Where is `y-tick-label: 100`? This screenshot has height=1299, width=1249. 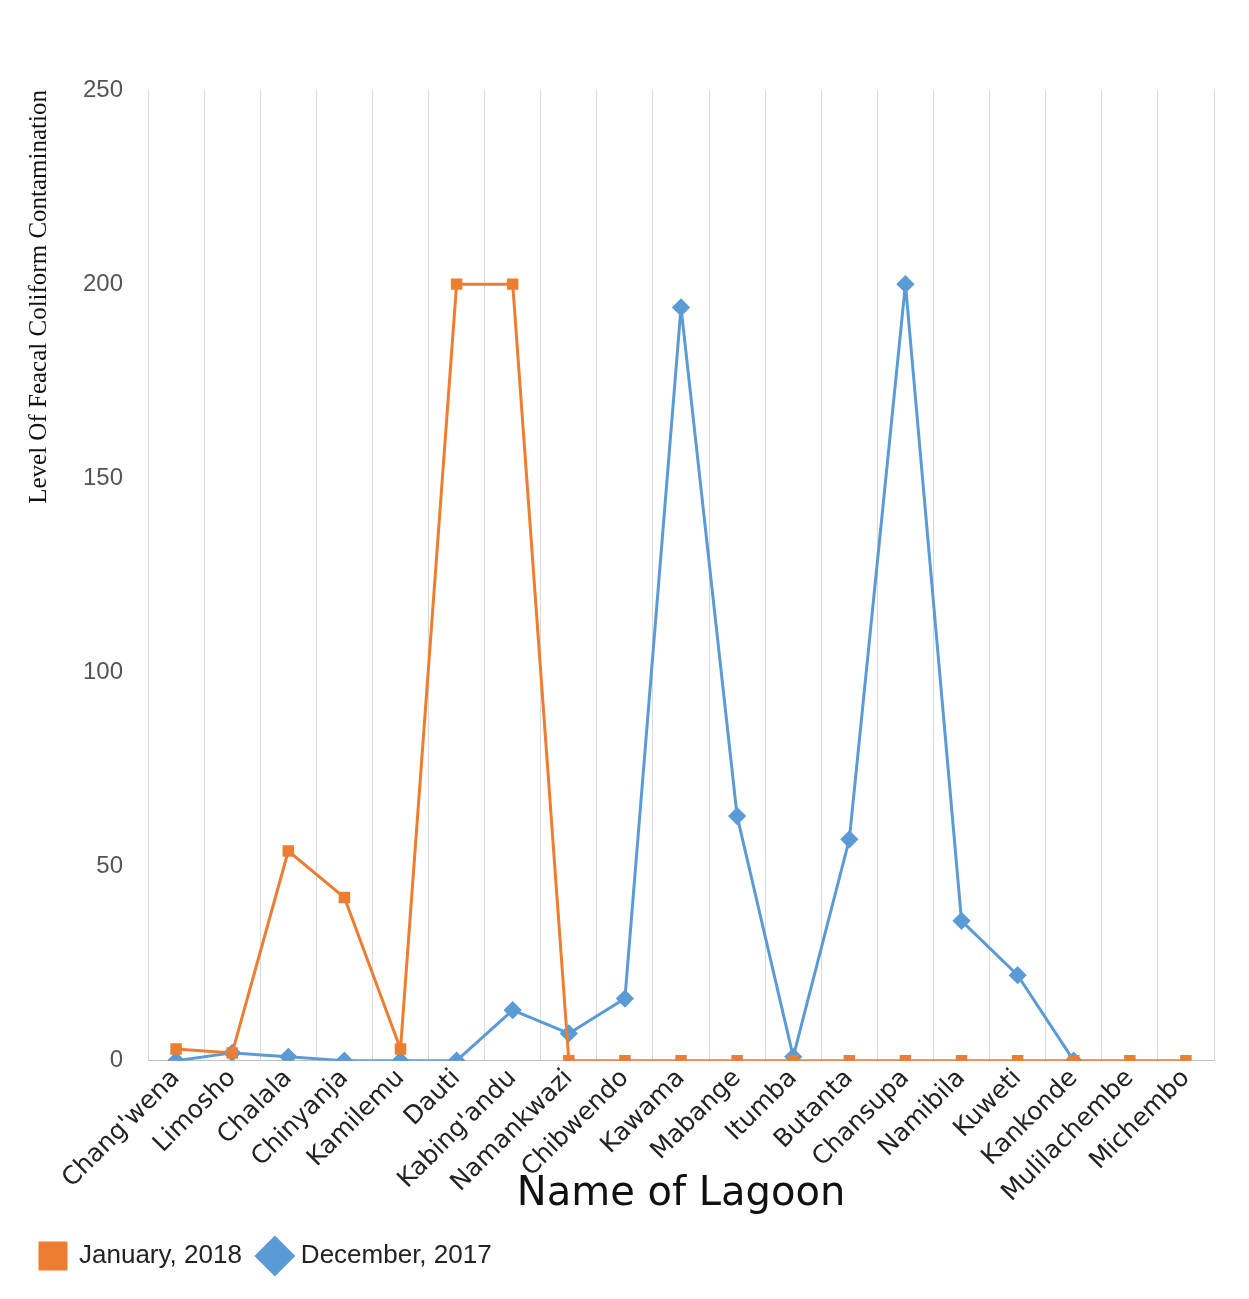 y-tick-label: 100 is located at coordinates (103, 671).